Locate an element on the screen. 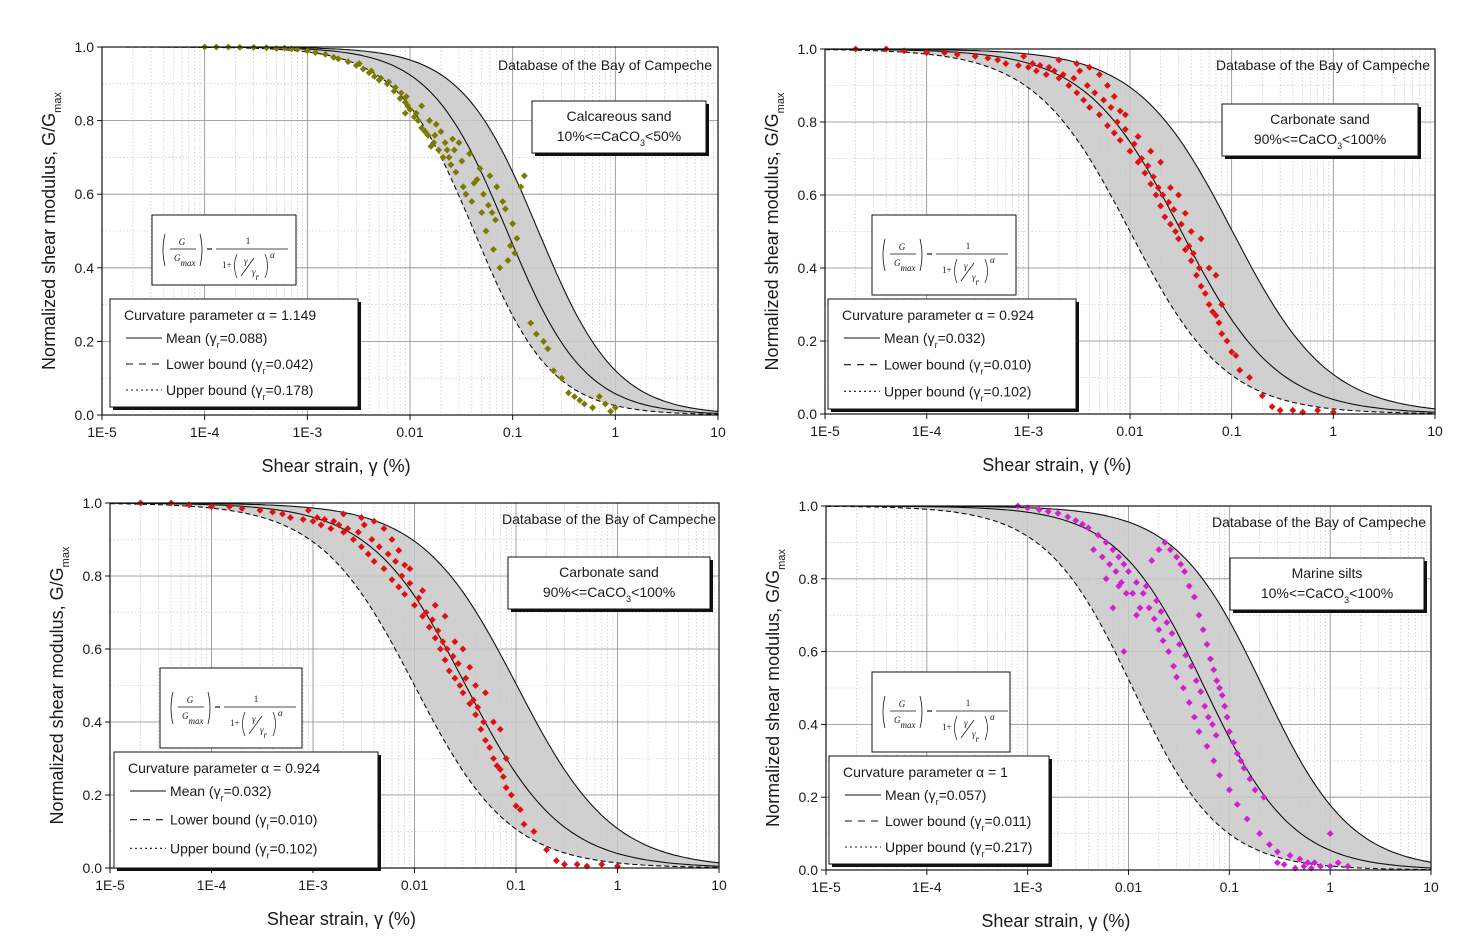 The height and width of the screenshot is (945, 1463). formula-frame is located at coordinates (944, 255).